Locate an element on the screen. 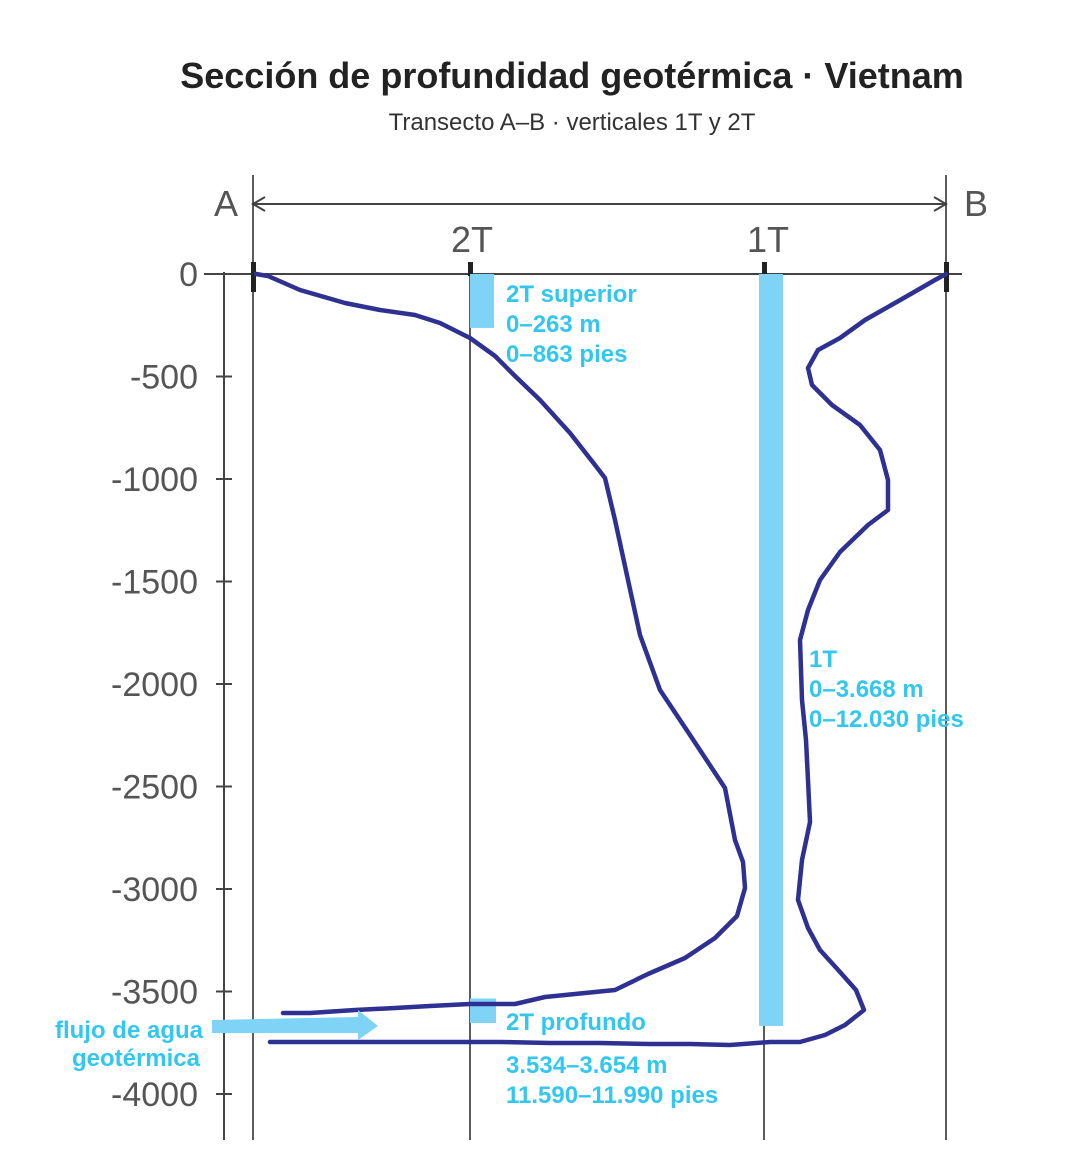 The width and height of the screenshot is (1080, 1173). annotation-flow: flujo de agua geotérmica is located at coordinates (129, 1044).